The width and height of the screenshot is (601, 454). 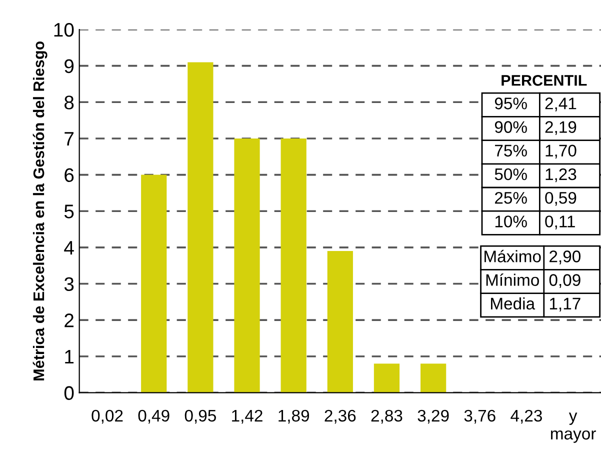 I want to click on annotation: 1,23, so click(x=561, y=175).